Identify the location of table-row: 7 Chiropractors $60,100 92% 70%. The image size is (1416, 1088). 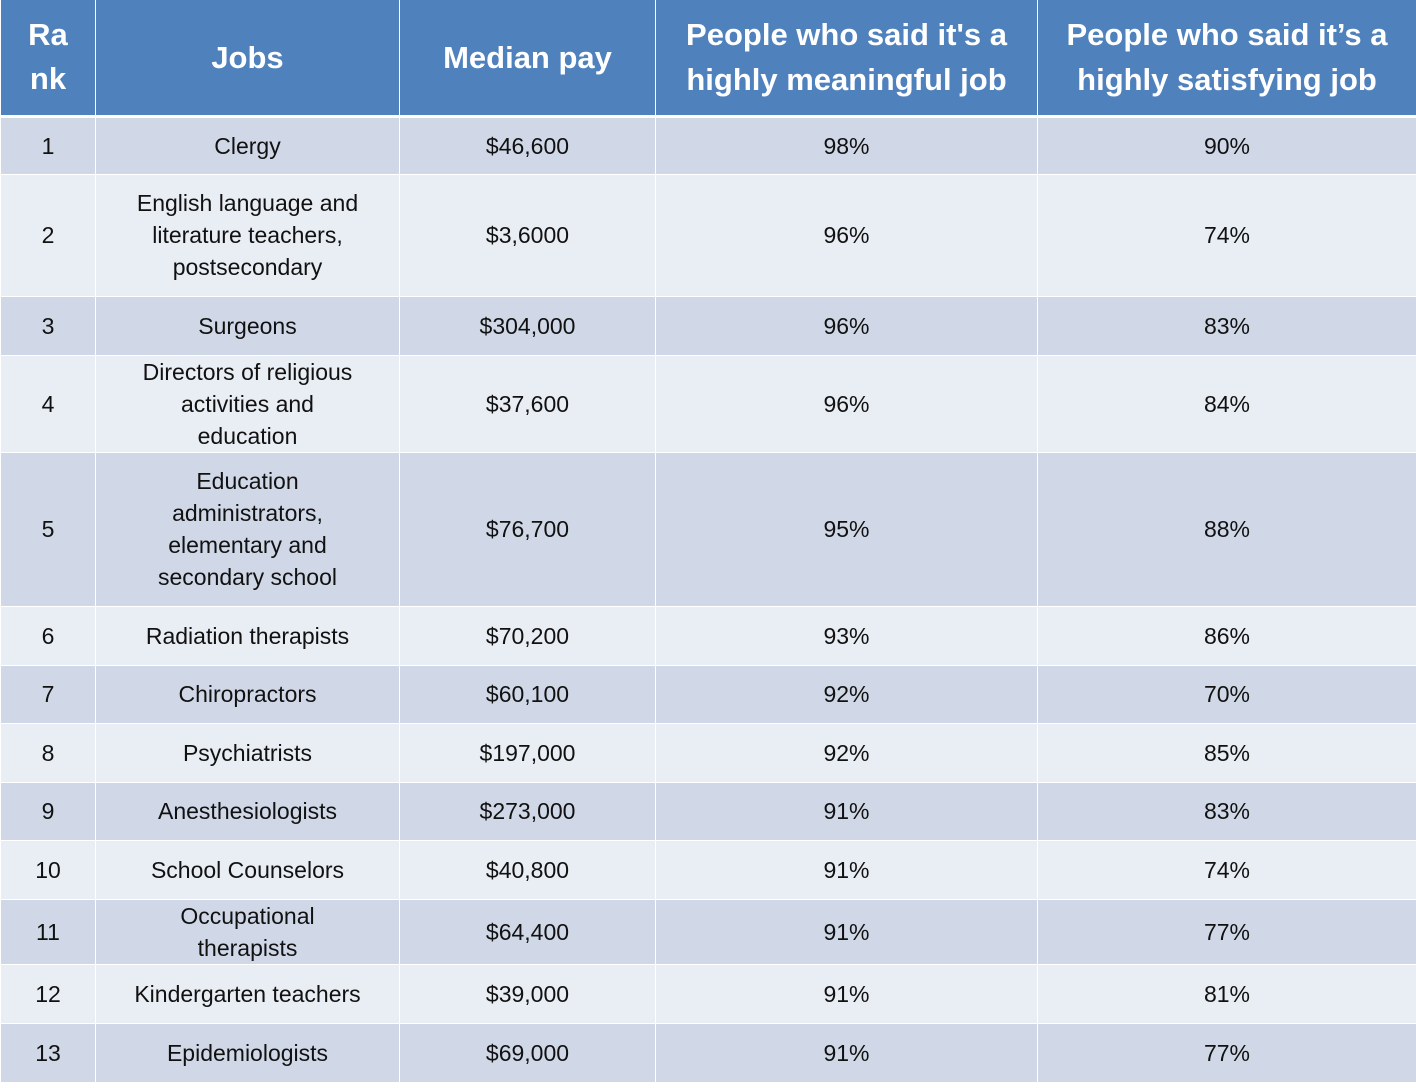
(708, 694).